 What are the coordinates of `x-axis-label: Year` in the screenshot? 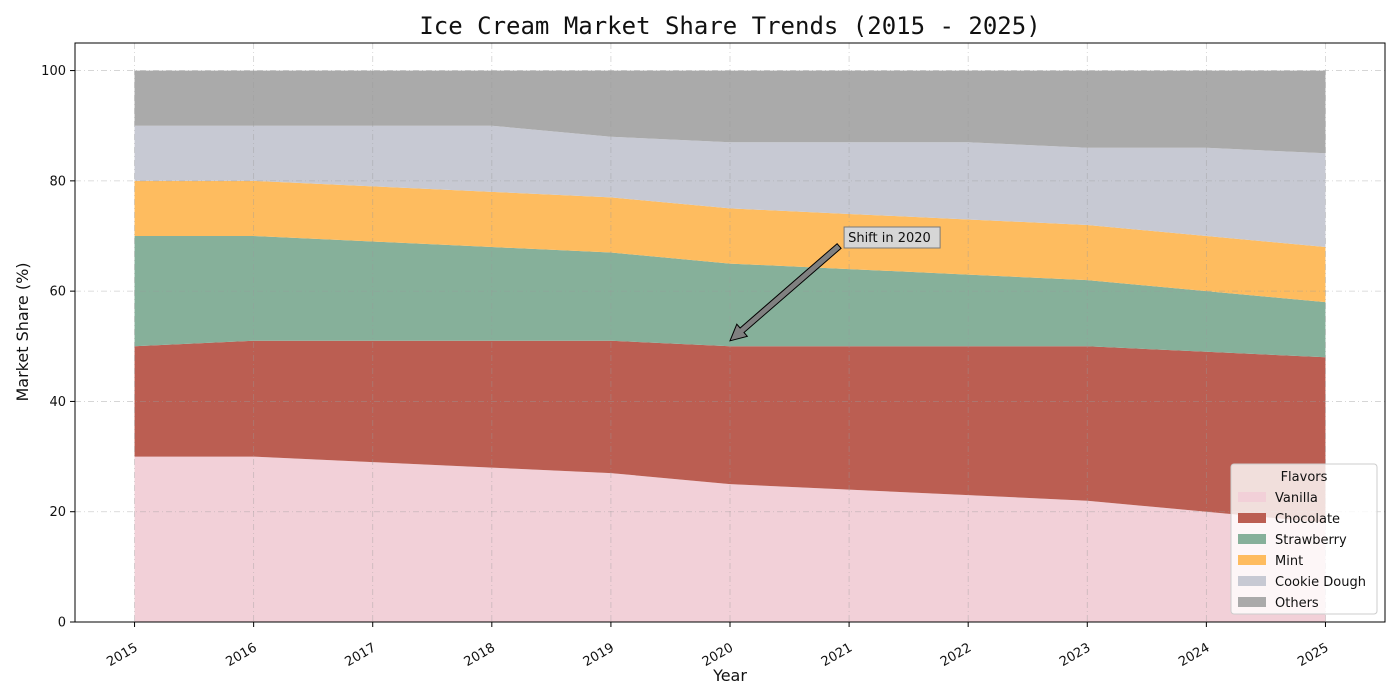 It's located at (729, 675).